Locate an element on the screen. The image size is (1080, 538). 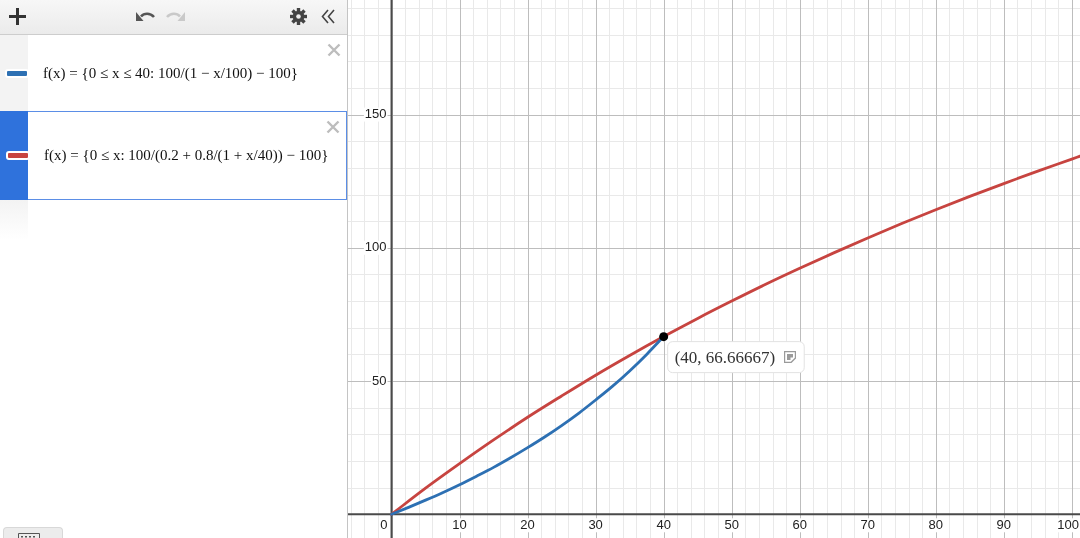
legend-label: f(x) = {0 ≤ x ≤ 40: 100/(1 − x/100) − 100} is located at coordinates (171, 73).